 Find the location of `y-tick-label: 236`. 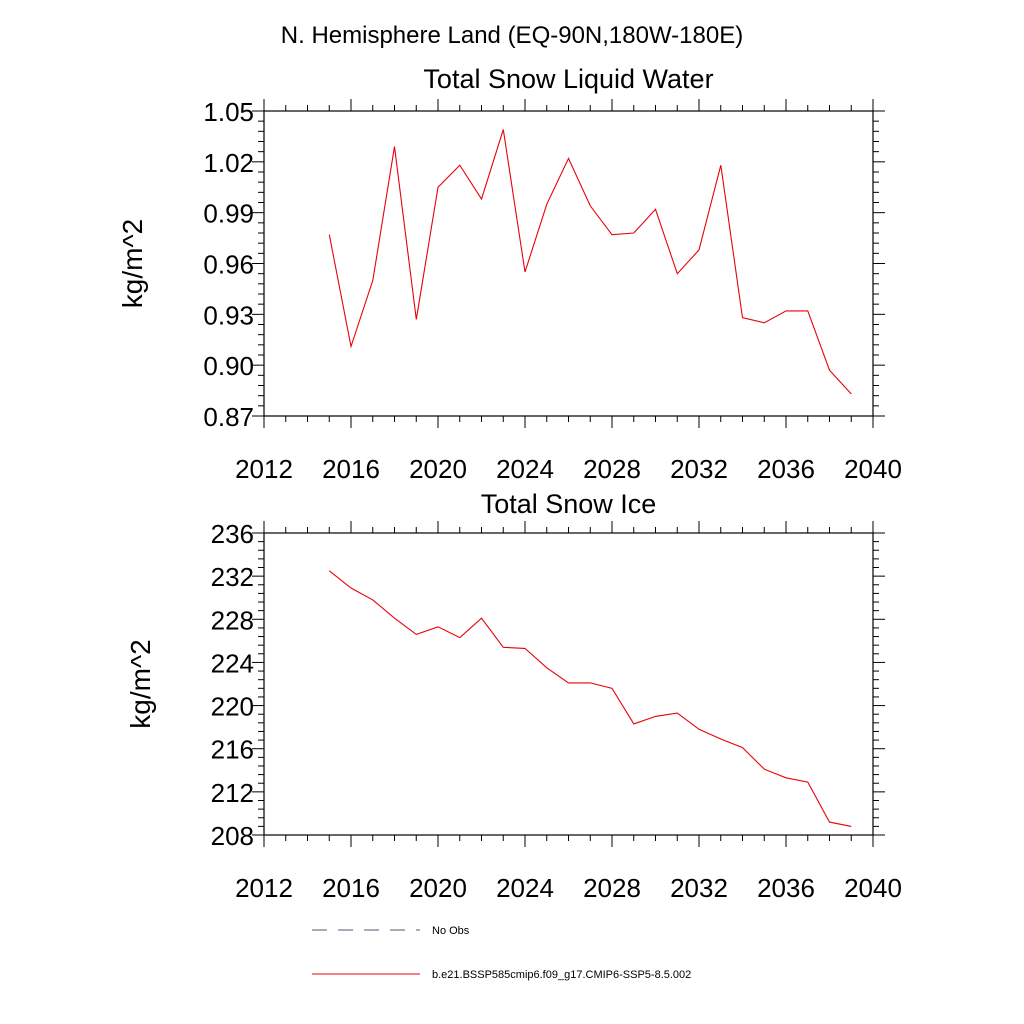

y-tick-label: 236 is located at coordinates (232, 534).